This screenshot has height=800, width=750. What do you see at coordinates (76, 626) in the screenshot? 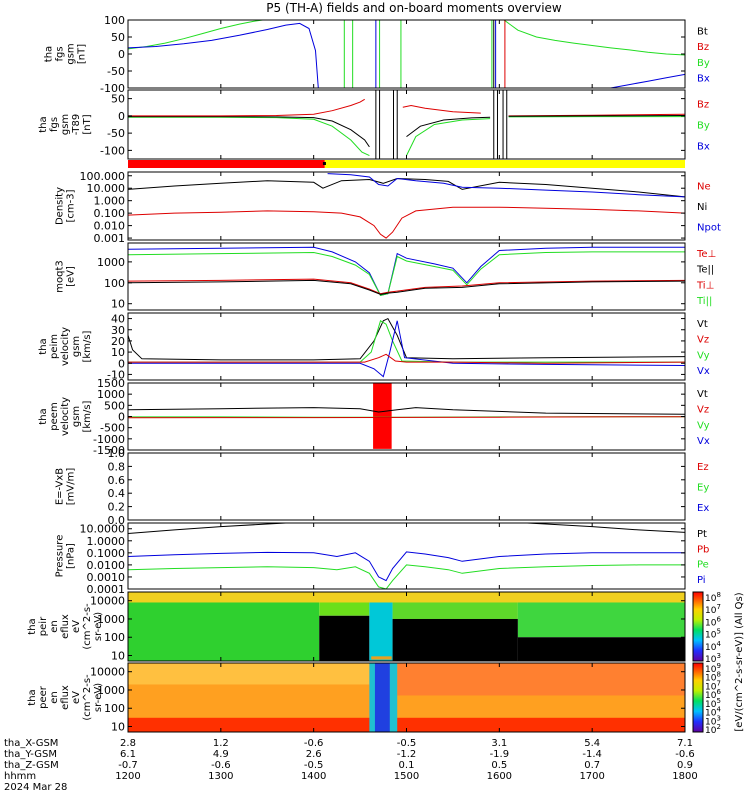
I see `peir-eflux-ylabel: eV` at bounding box center [76, 626].